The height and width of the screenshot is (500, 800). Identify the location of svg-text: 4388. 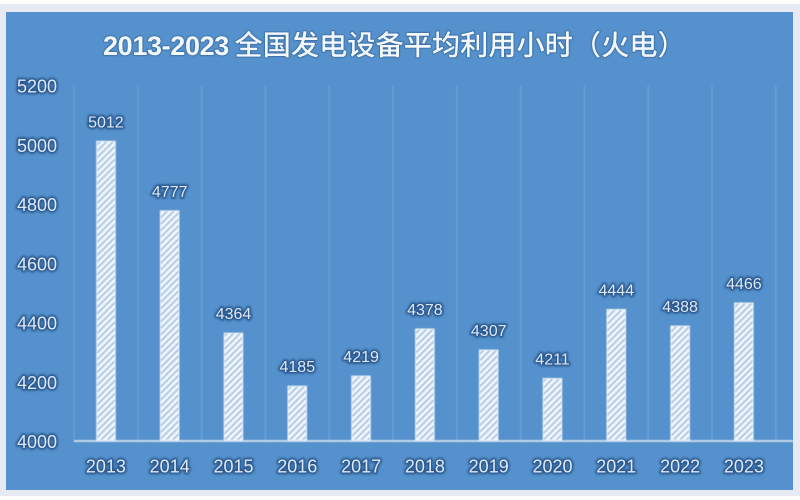
(680, 307).